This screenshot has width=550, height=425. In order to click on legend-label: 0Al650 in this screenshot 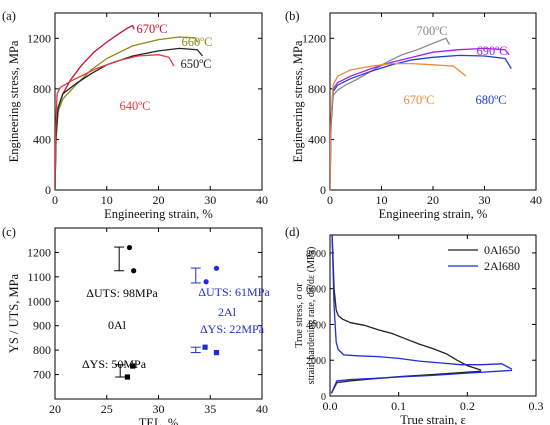, I will do `click(502, 250)`.